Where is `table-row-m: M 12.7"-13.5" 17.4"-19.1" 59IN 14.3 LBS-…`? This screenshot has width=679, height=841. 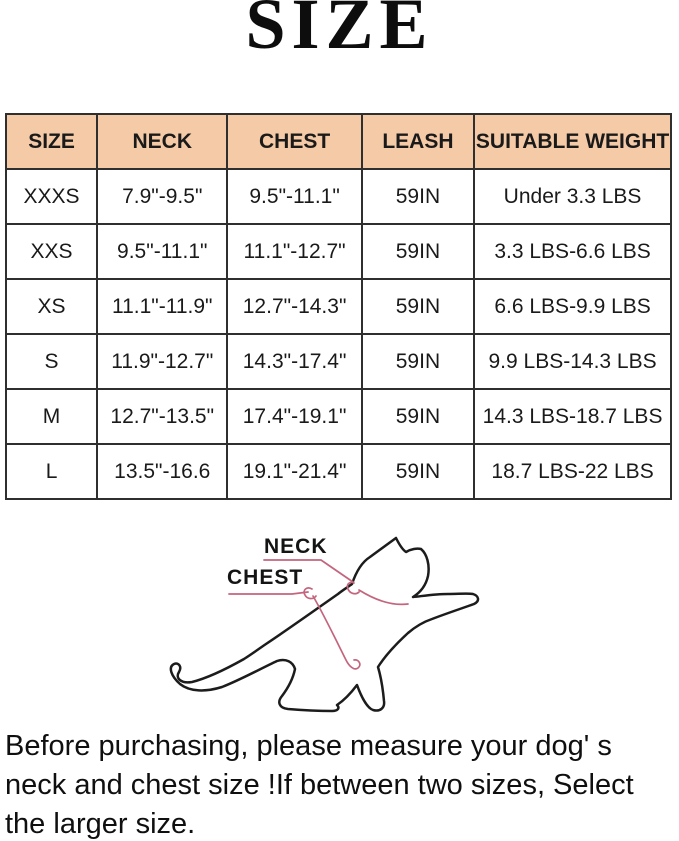 table-row-m: M 12.7"-13.5" 17.4"-19.1" 59IN 14.3 LBS-… is located at coordinates (338, 416).